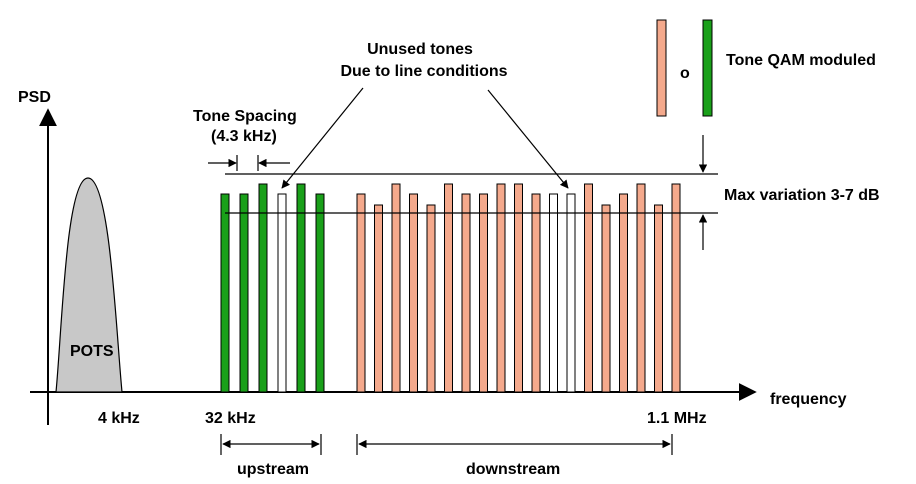  I want to click on downstream-label: downstream, so click(513, 469).